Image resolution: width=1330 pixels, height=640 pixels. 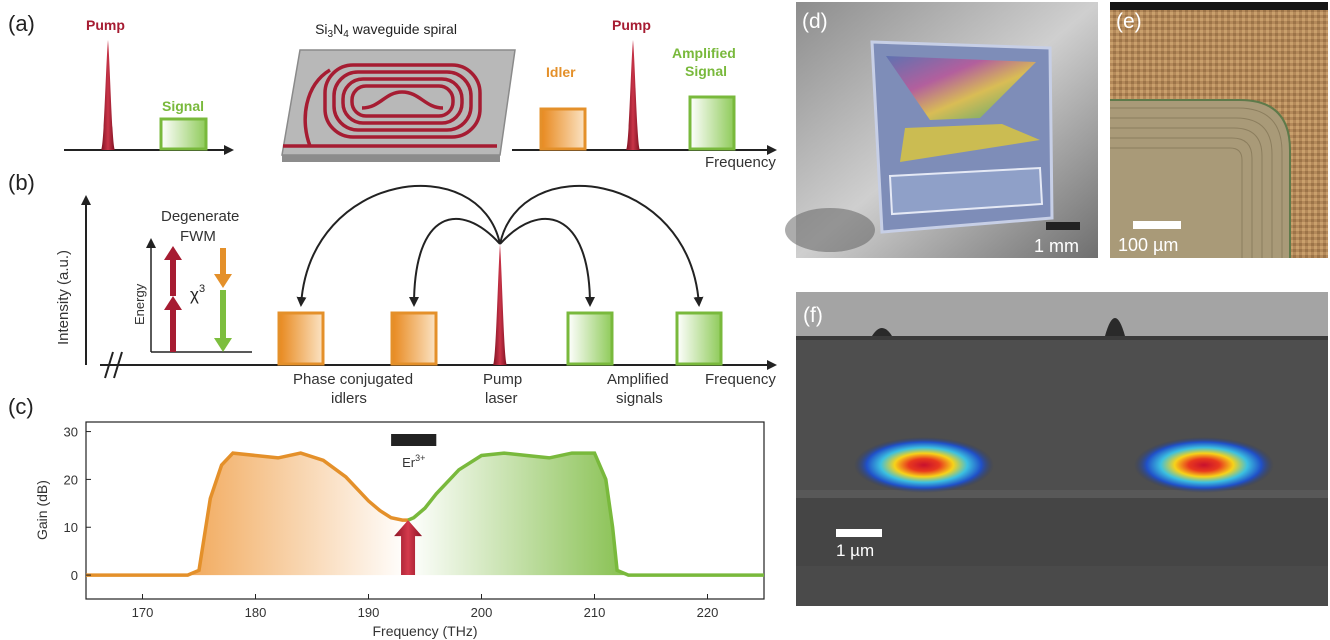 What do you see at coordinates (408, 547) in the screenshot?
I see `pump-arrow` at bounding box center [408, 547].